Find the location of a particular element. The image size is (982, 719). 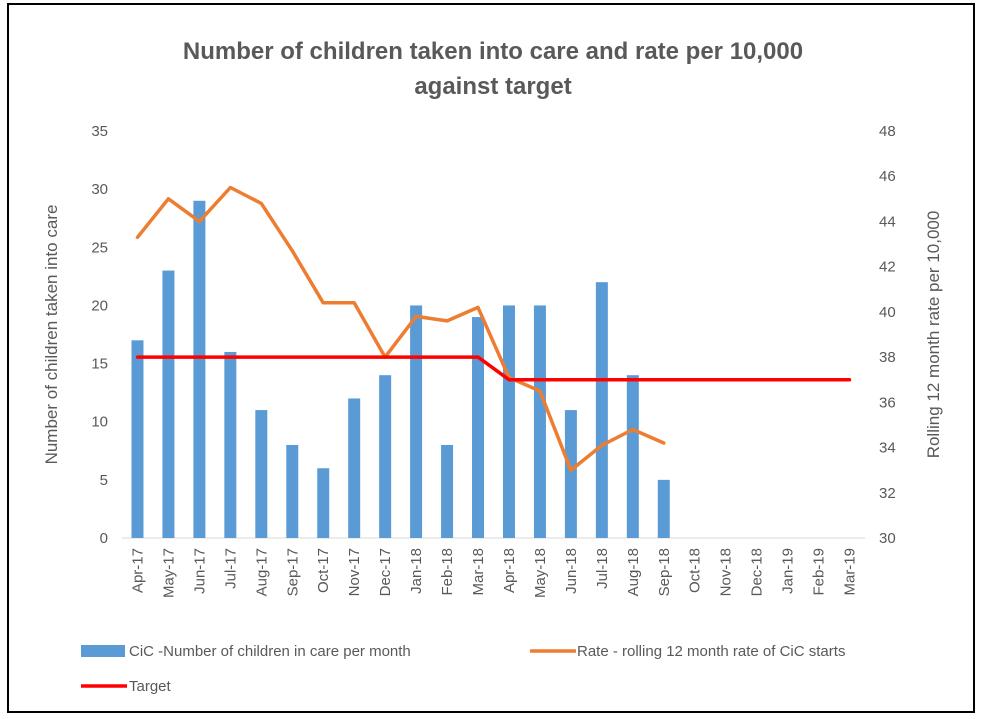

y2-tick-label: 32 is located at coordinates (887, 493).